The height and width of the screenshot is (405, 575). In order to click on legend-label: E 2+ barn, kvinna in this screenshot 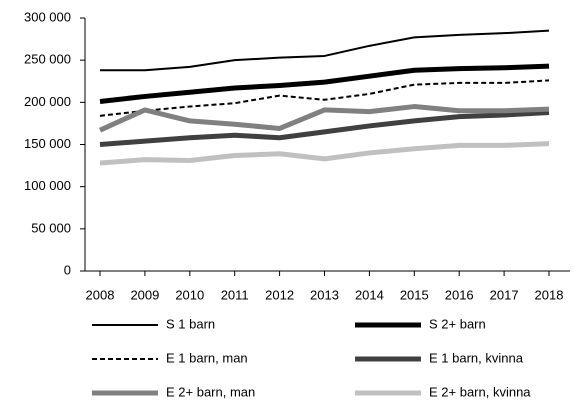, I will do `click(480, 391)`.